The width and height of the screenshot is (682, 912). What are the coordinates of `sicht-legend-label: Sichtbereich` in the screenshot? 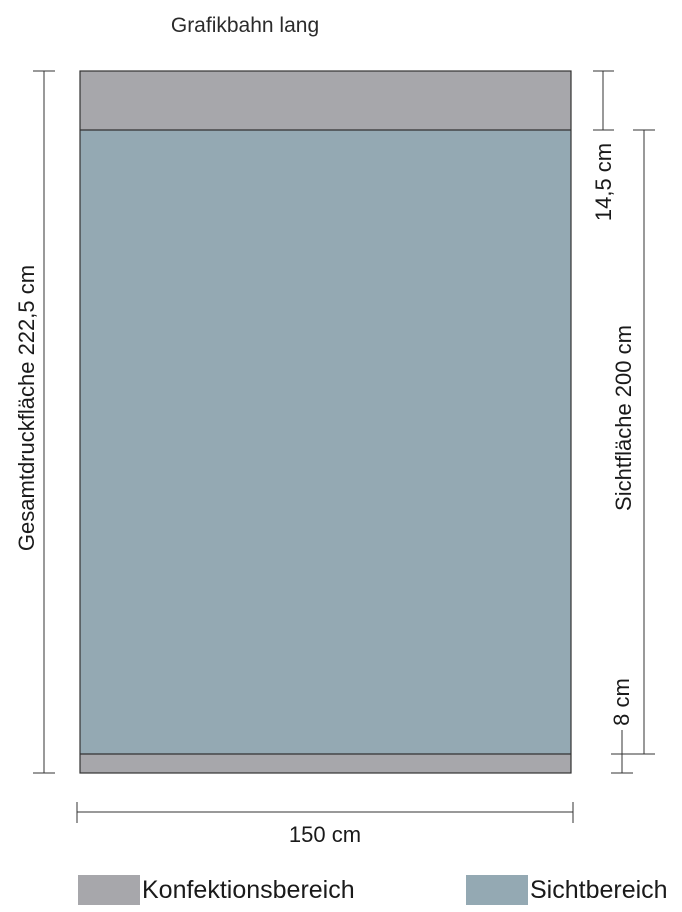 It's located at (599, 889).